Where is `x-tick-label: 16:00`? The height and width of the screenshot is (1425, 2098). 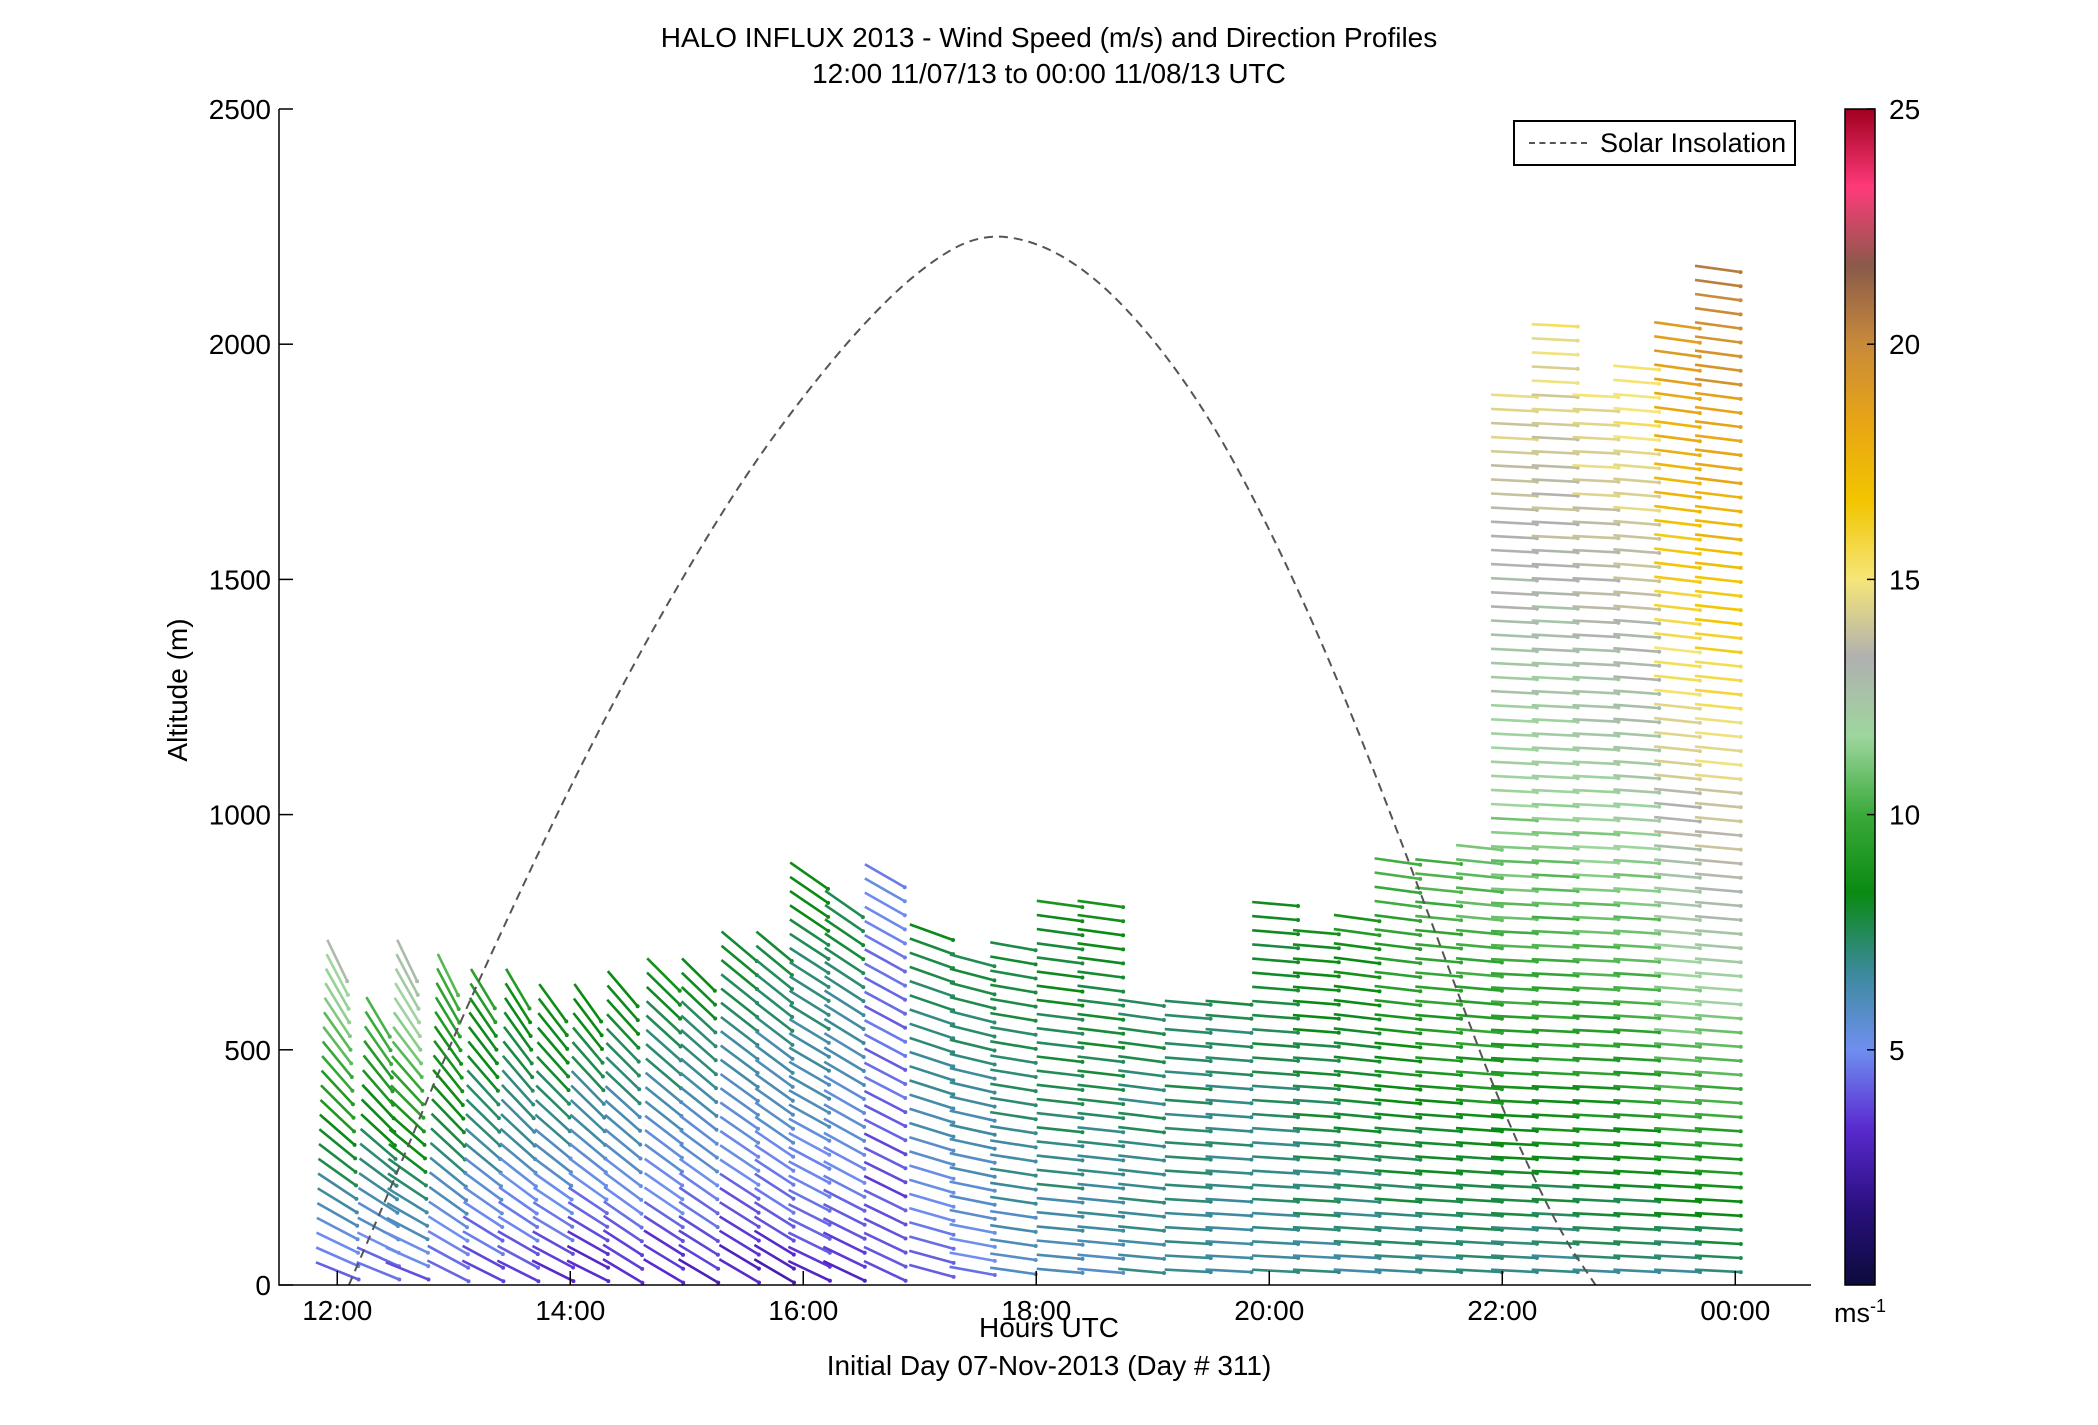 x-tick-label: 16:00 is located at coordinates (803, 1310).